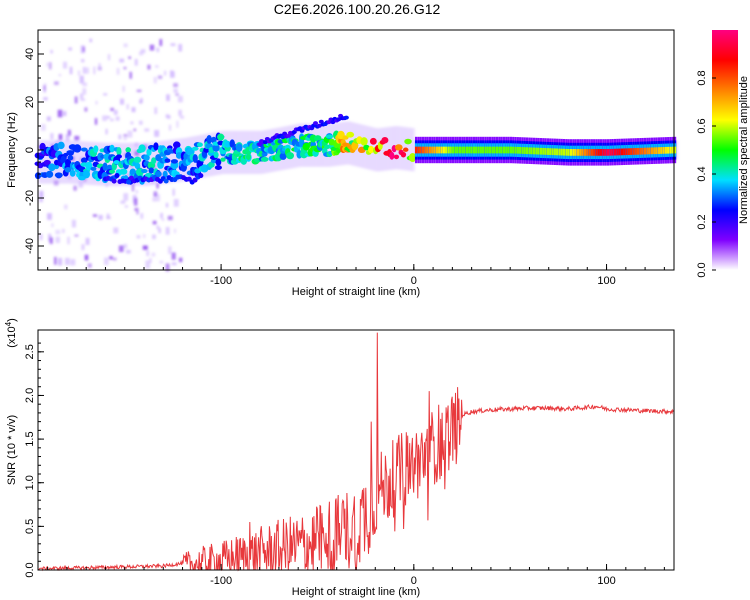 This screenshot has width=750, height=600. Describe the element at coordinates (30, 569) in the screenshot. I see `y-tick-label: 0.0` at that location.